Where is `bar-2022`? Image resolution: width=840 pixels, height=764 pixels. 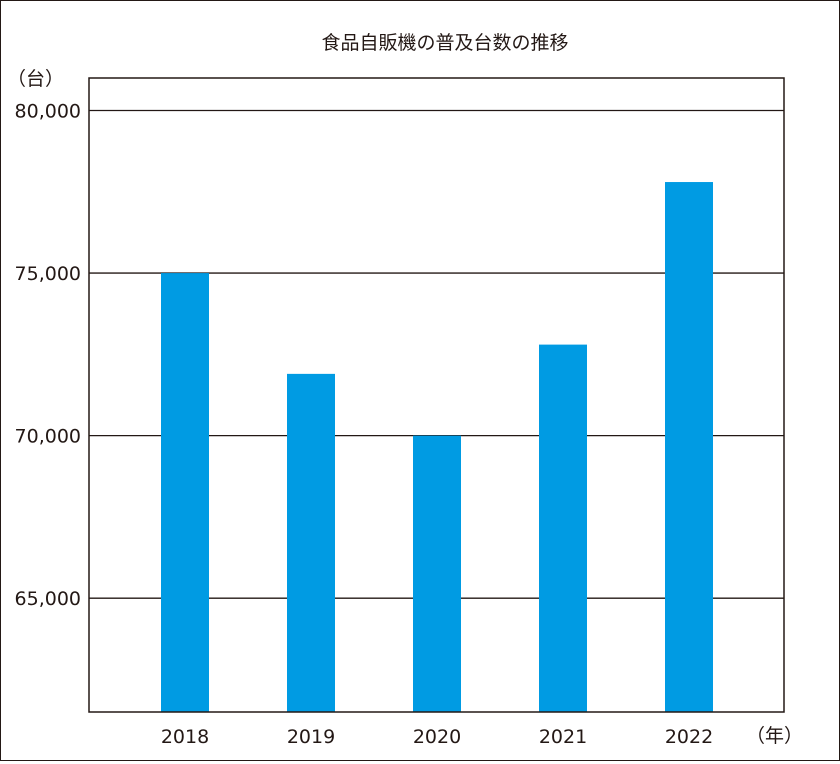 bar-2022 is located at coordinates (689, 447).